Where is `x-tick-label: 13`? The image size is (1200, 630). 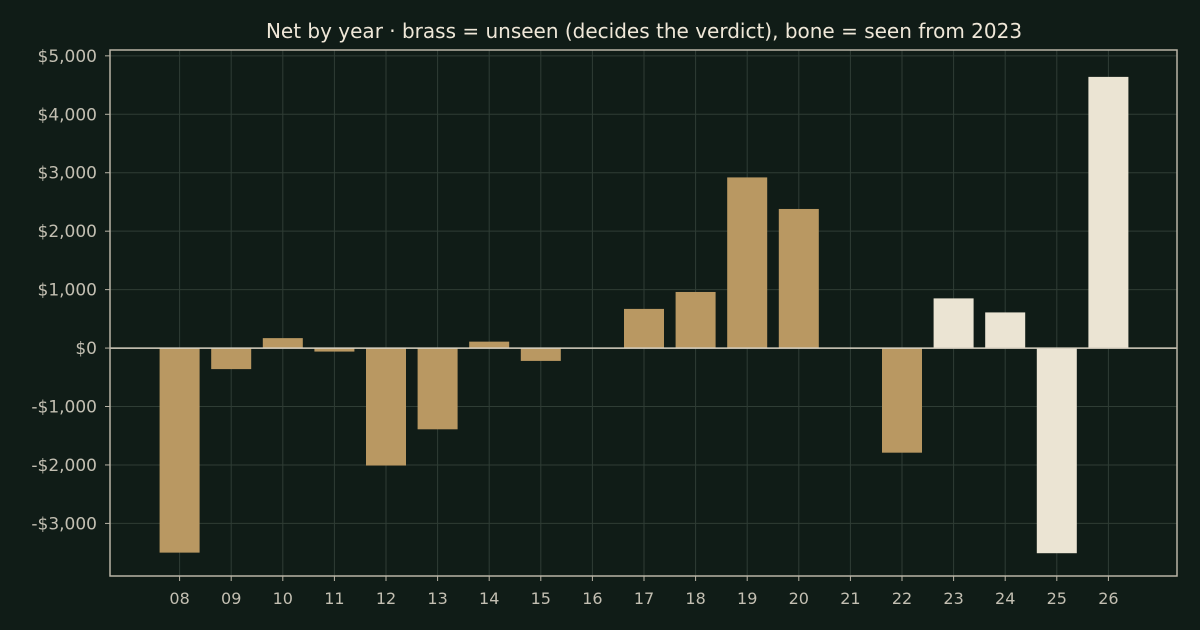 x-tick-label: 13 is located at coordinates (437, 598).